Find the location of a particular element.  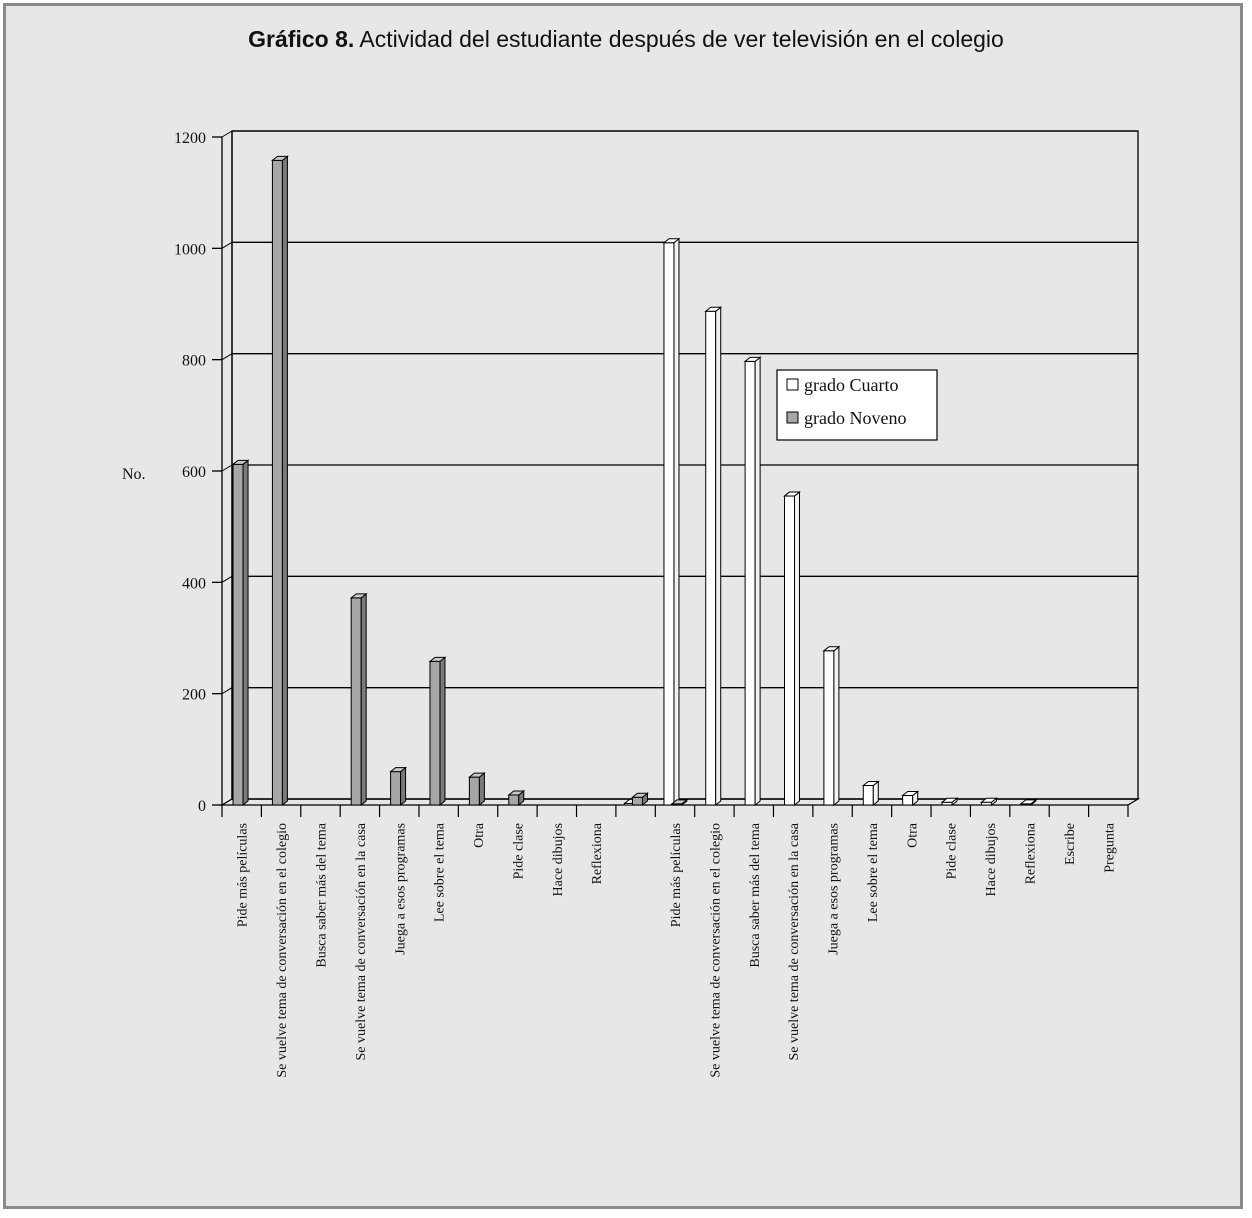

y-tick-label: 0 is located at coordinates (202, 806).